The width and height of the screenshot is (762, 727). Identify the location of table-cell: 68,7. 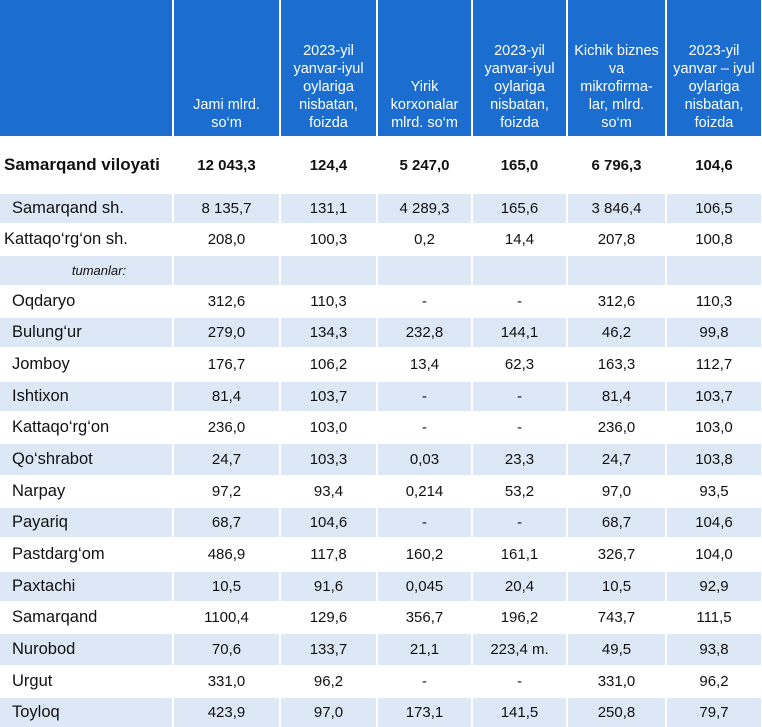
(617, 522).